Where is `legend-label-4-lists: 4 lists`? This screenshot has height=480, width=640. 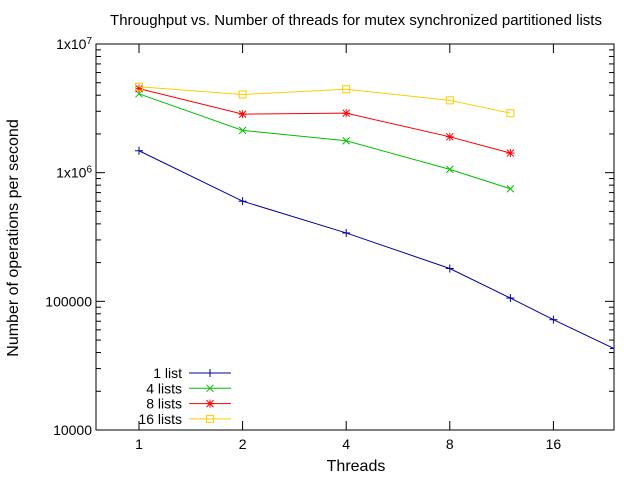
legend-label-4-lists: 4 lists is located at coordinates (164, 388).